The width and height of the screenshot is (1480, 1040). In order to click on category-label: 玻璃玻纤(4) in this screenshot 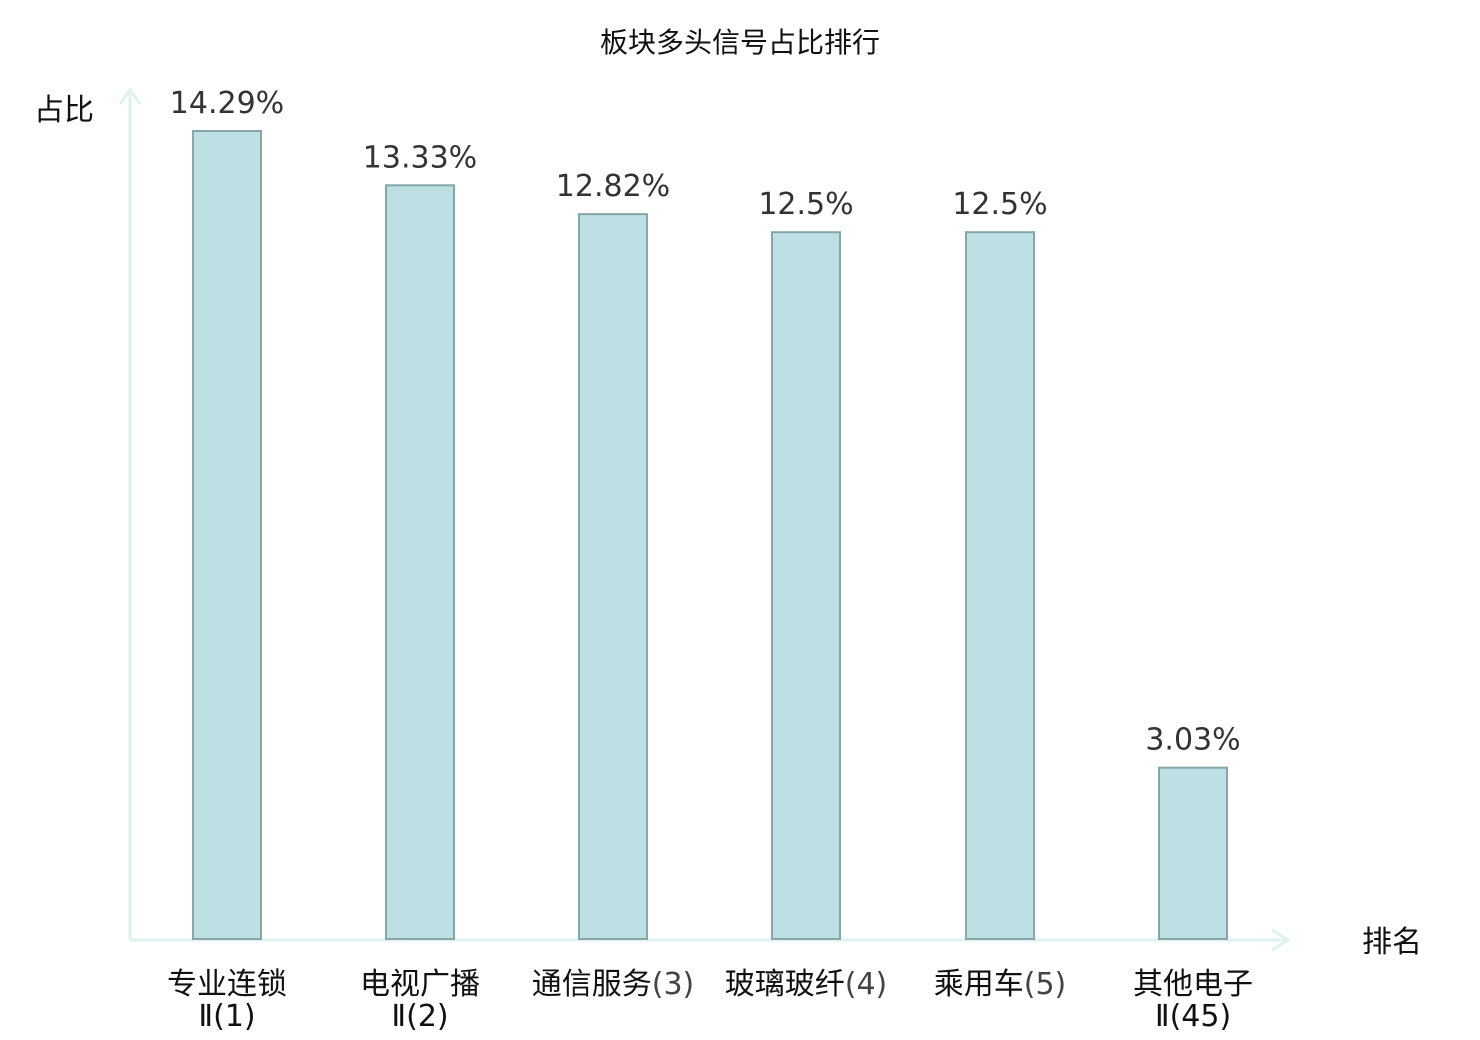, I will do `click(806, 984)`.